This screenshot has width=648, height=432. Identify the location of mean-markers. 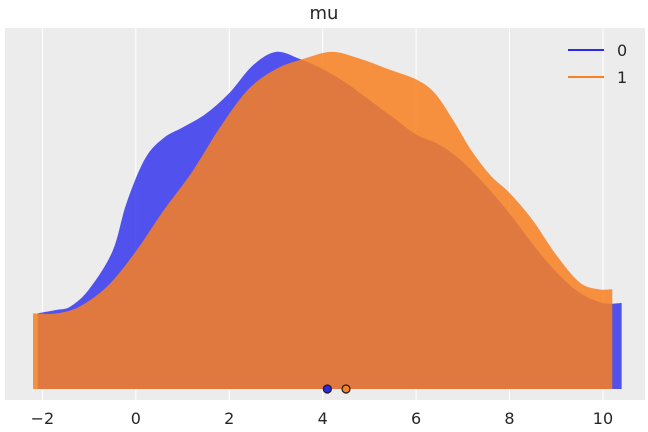
(336, 389).